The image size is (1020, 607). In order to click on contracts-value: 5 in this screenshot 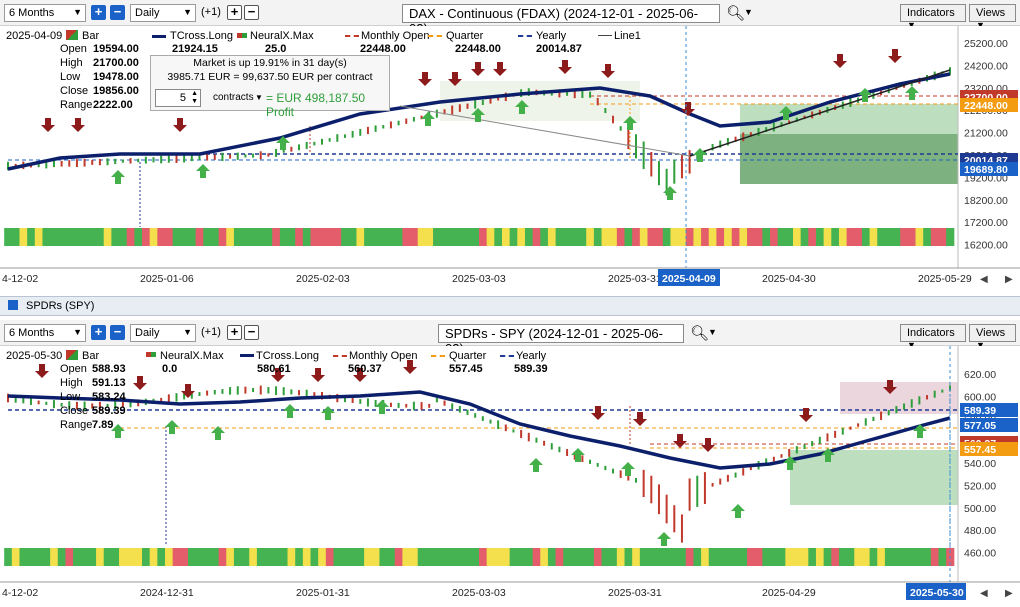, I will do `click(182, 98)`.